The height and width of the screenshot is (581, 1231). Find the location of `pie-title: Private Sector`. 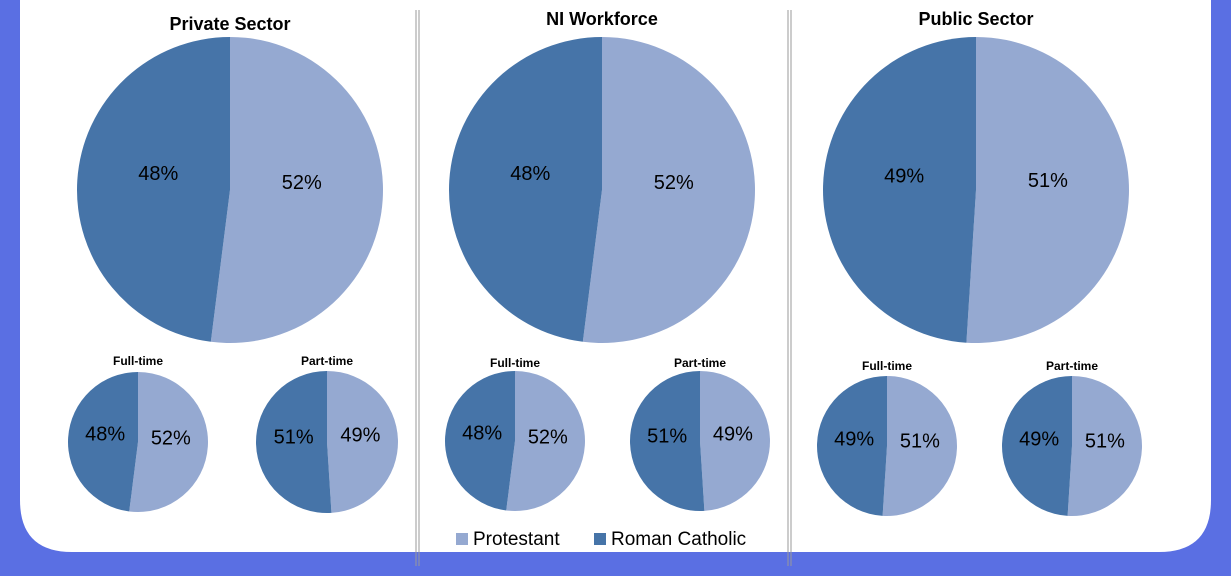

pie-title: Private Sector is located at coordinates (229, 24).